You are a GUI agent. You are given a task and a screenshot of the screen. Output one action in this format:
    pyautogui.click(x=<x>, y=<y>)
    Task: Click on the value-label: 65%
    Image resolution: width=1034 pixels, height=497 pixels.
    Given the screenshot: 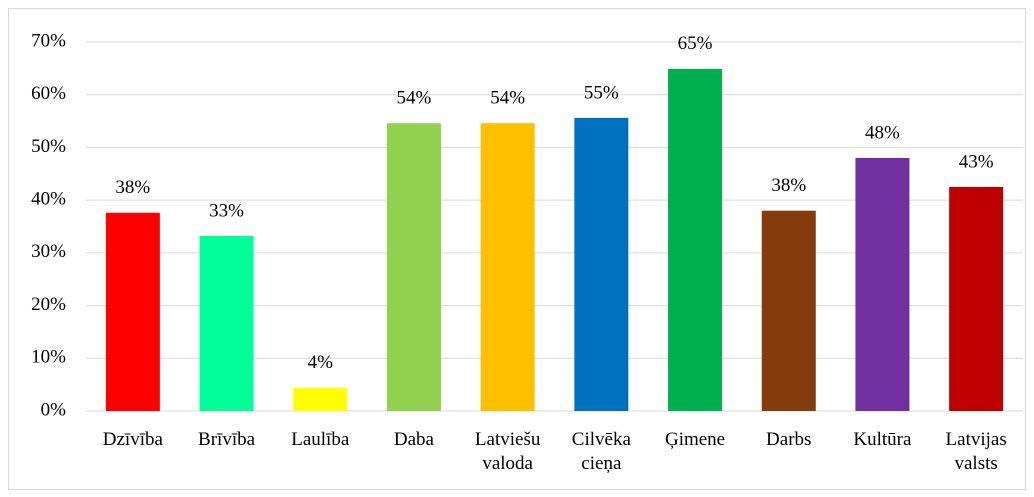 What is the action you would take?
    pyautogui.click(x=695, y=43)
    